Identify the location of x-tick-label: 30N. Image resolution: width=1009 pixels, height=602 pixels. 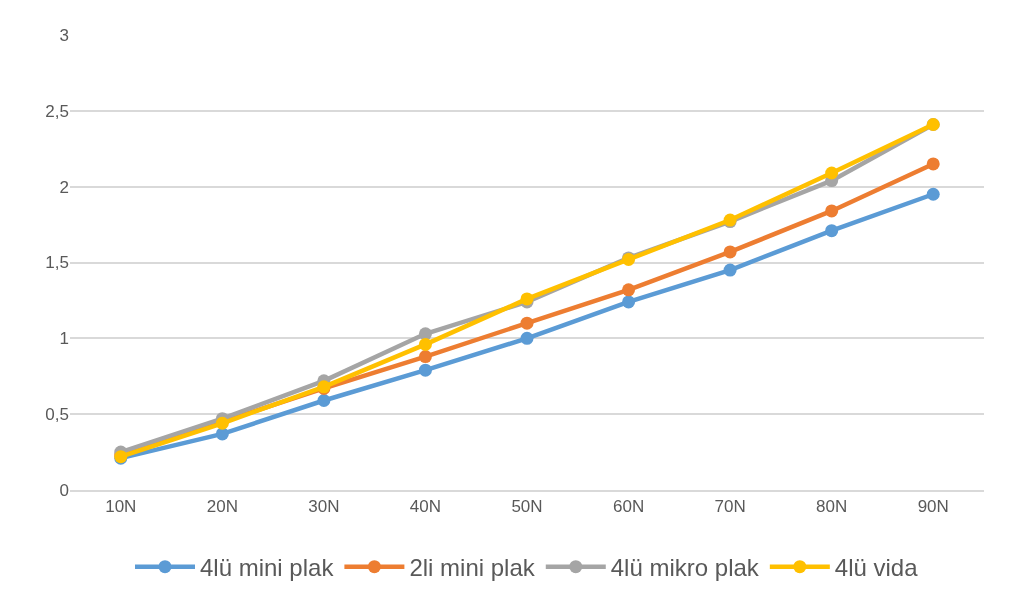
(324, 507).